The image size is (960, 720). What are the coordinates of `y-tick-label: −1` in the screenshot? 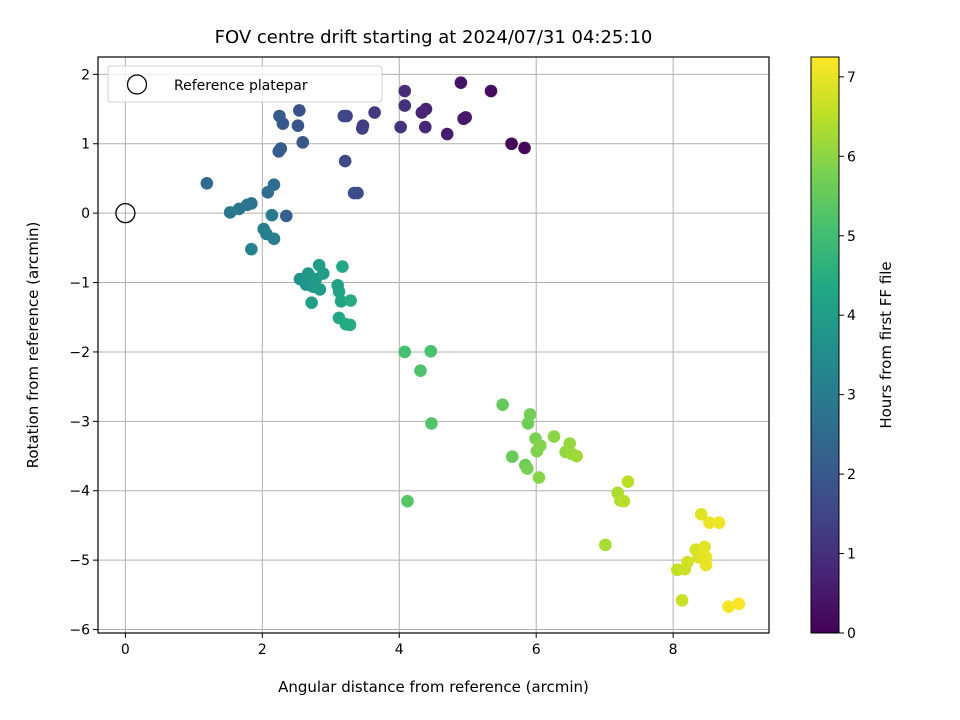 It's located at (79, 284).